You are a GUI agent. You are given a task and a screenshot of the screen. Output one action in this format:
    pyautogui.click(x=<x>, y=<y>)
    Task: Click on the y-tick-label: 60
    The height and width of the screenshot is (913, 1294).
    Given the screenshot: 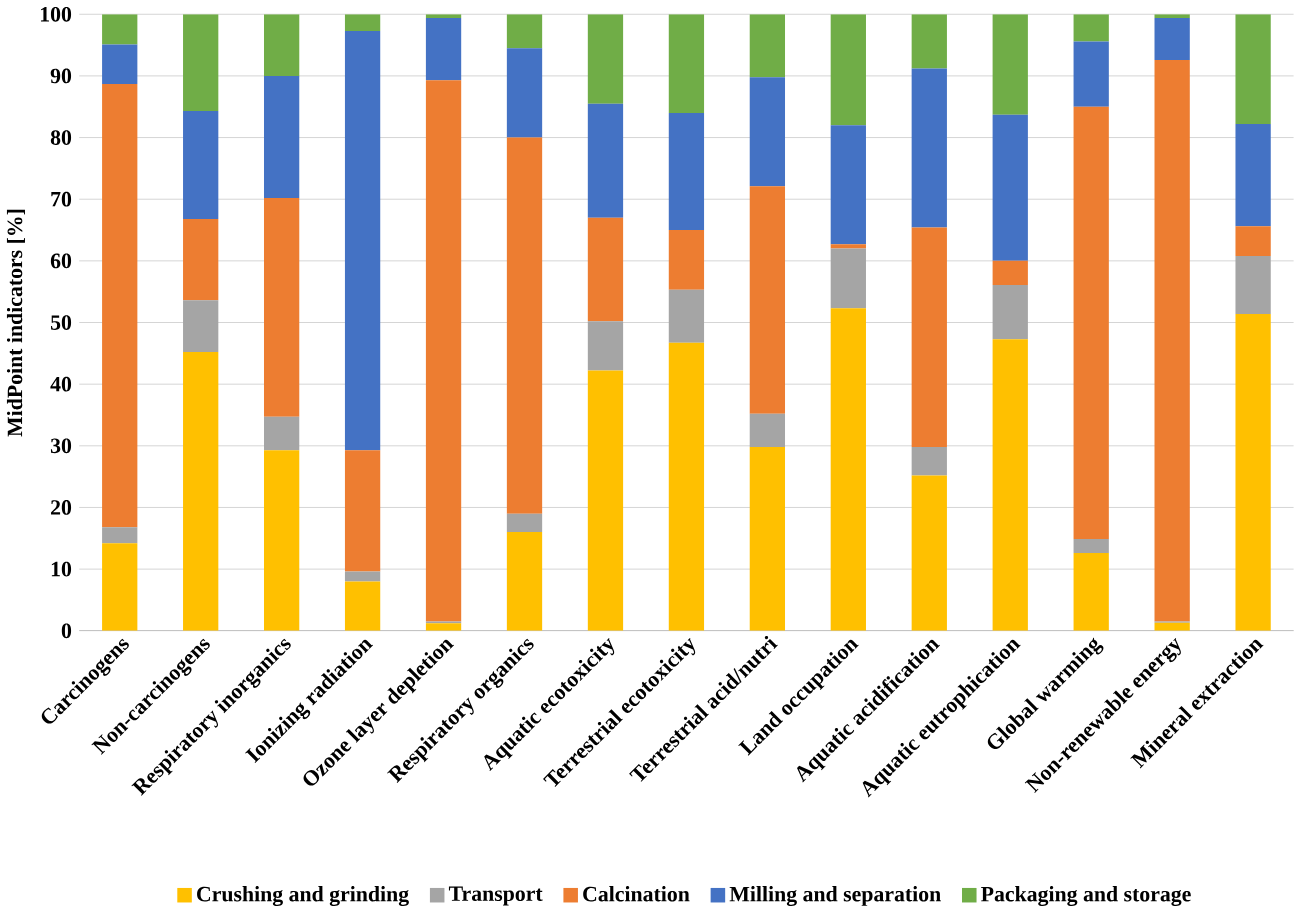 What is the action you would take?
    pyautogui.click(x=61, y=261)
    